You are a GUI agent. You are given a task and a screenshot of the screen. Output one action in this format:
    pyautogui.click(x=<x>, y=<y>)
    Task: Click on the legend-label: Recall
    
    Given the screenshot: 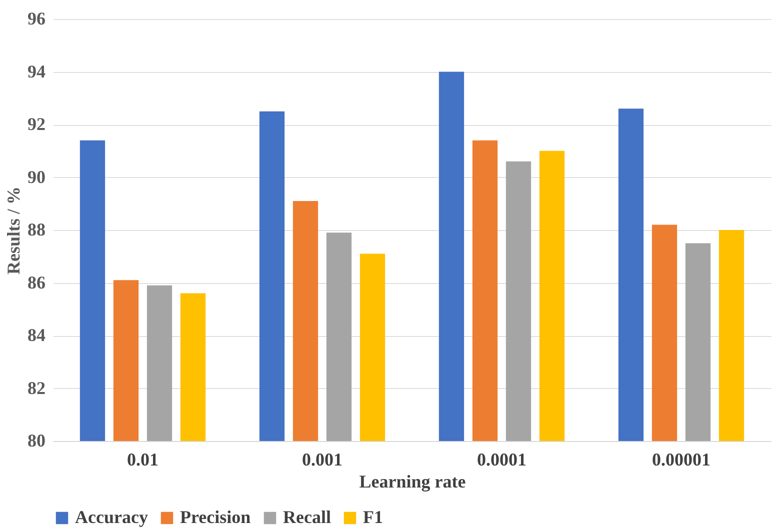 What is the action you would take?
    pyautogui.click(x=307, y=517)
    